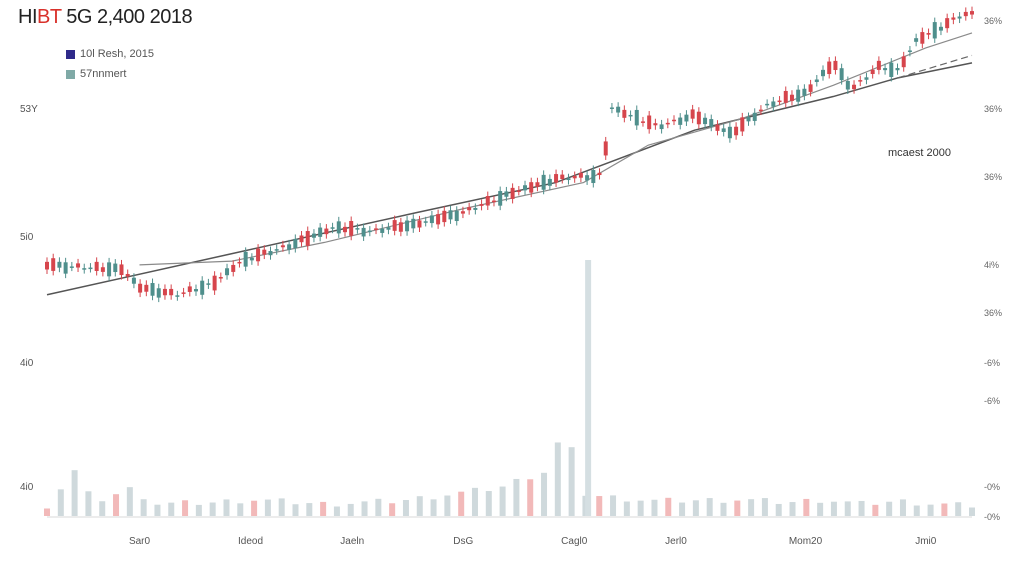  I want to click on x-tick-label: Ideod, so click(250, 541).